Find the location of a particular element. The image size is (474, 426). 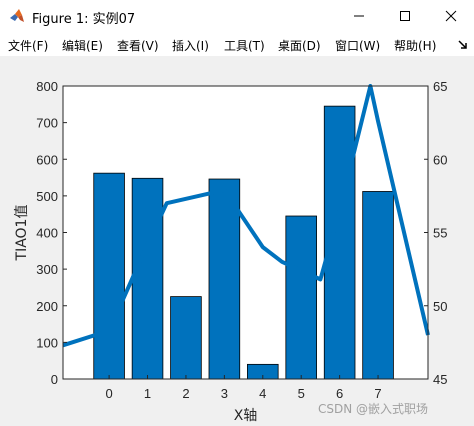

matlab-logo-icon is located at coordinates (17, 15).